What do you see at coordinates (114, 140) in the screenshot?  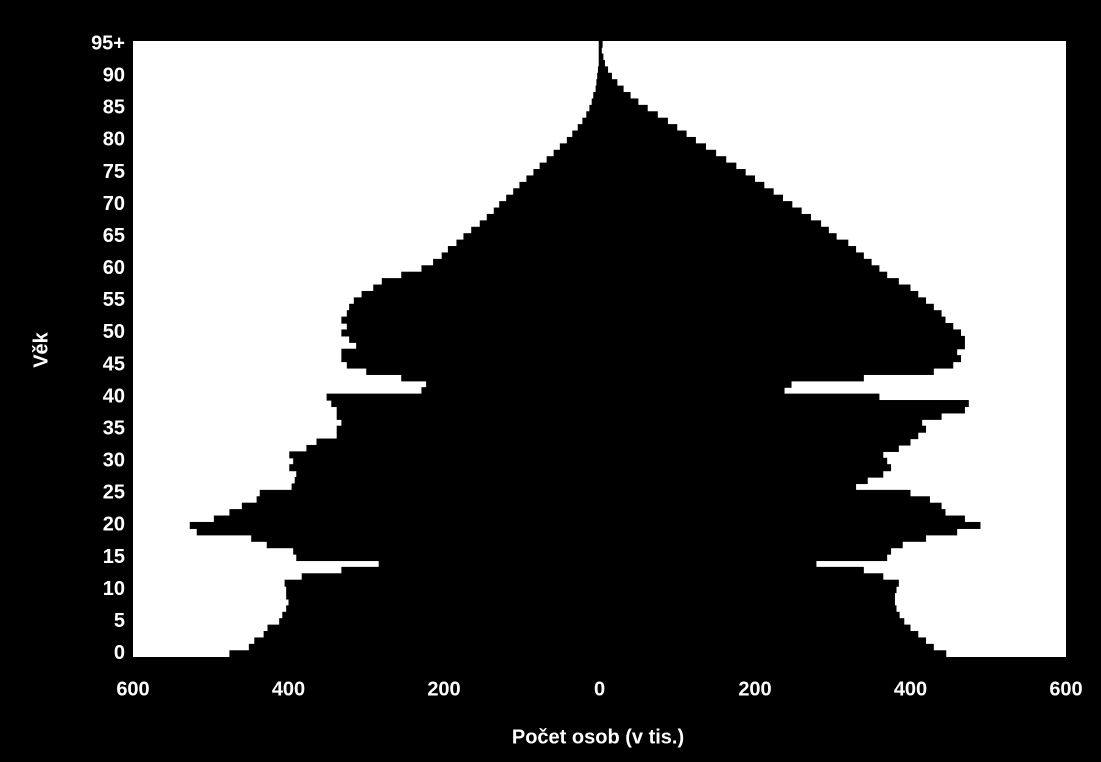 I see `y-tick-label: 80` at bounding box center [114, 140].